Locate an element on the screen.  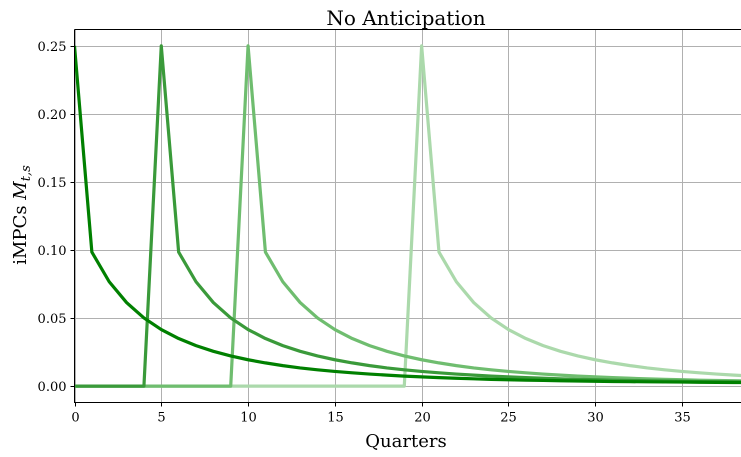
y-tick-label: 0.15 is located at coordinates (52, 183).